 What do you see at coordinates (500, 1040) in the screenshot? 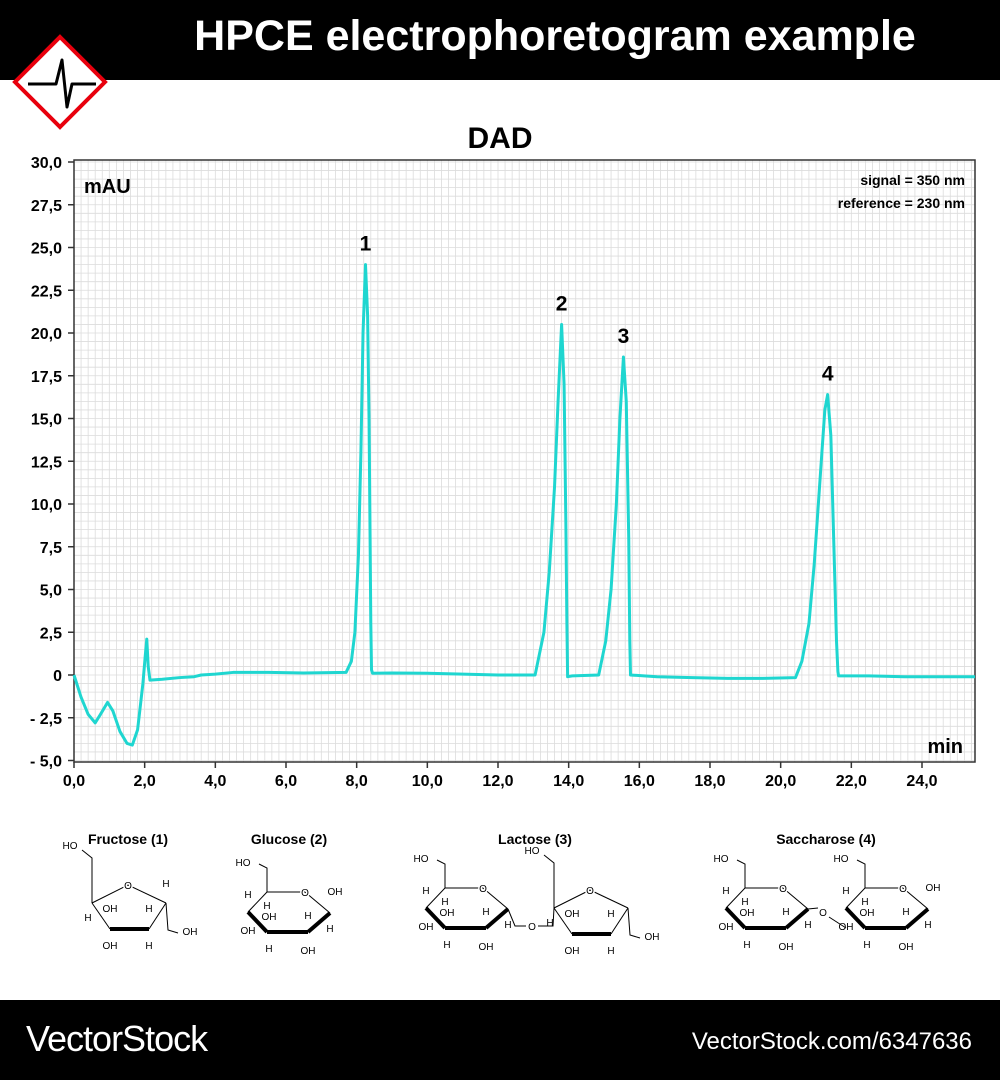
I see `footer-bar: VectorStock VectorStock.com/6347636` at bounding box center [500, 1040].